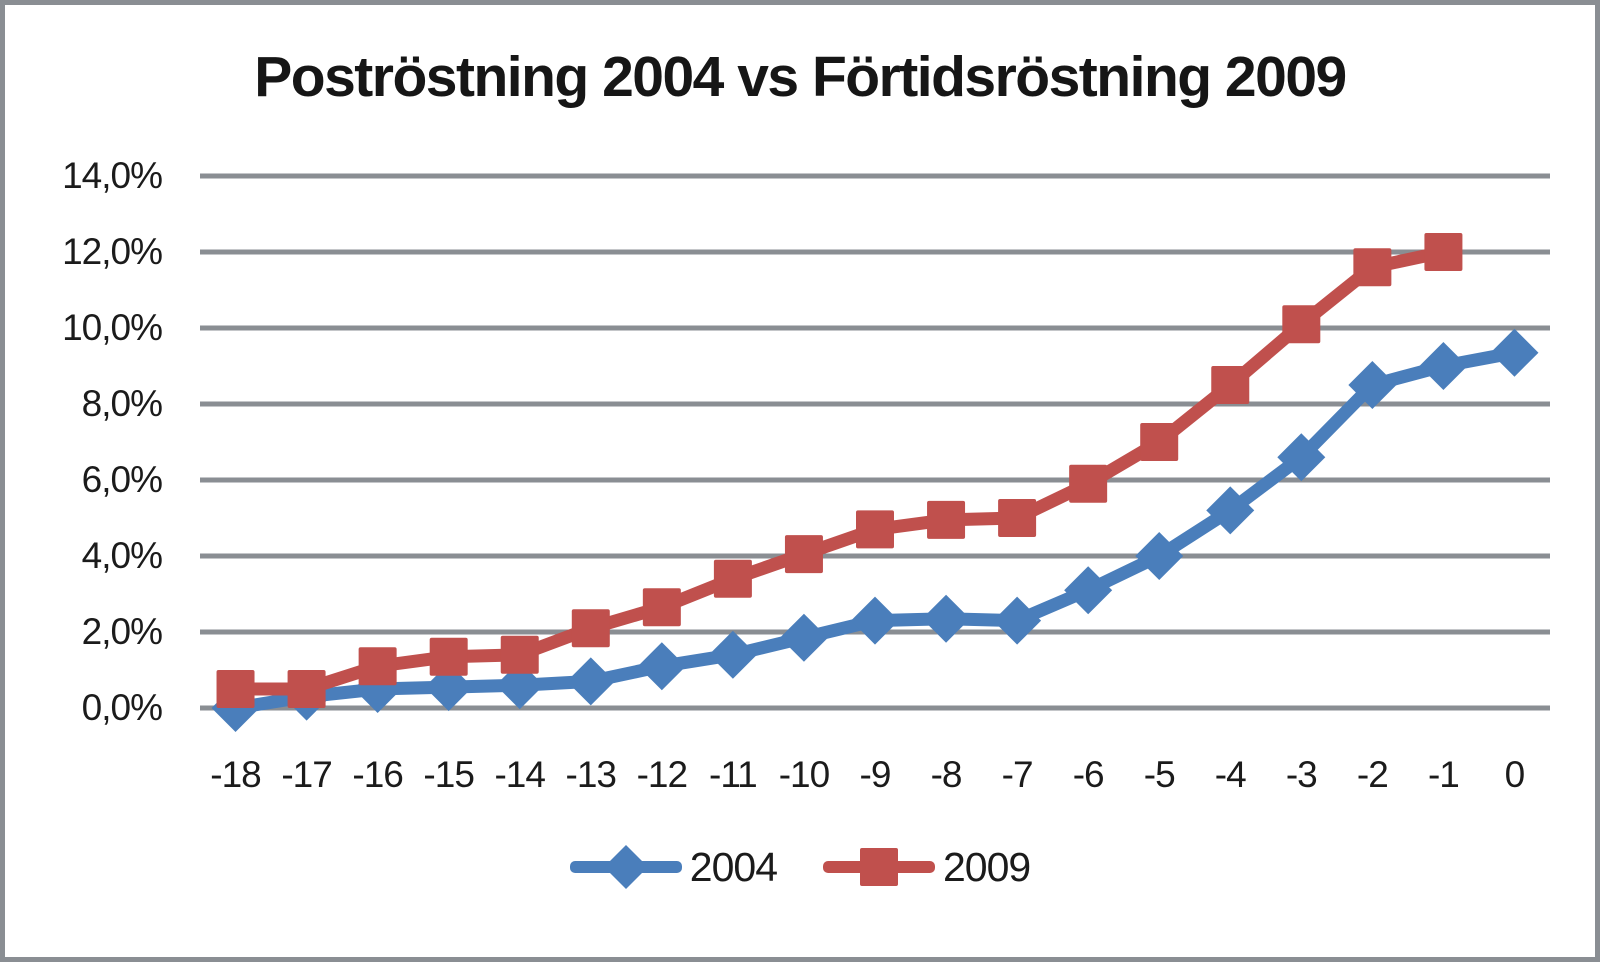 The height and width of the screenshot is (962, 1600). What do you see at coordinates (122, 707) in the screenshot?
I see `y-tick-label: 0,0%` at bounding box center [122, 707].